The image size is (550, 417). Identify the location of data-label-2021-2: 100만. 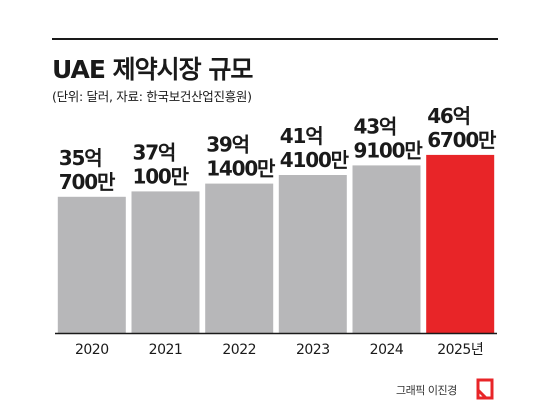
(161, 176).